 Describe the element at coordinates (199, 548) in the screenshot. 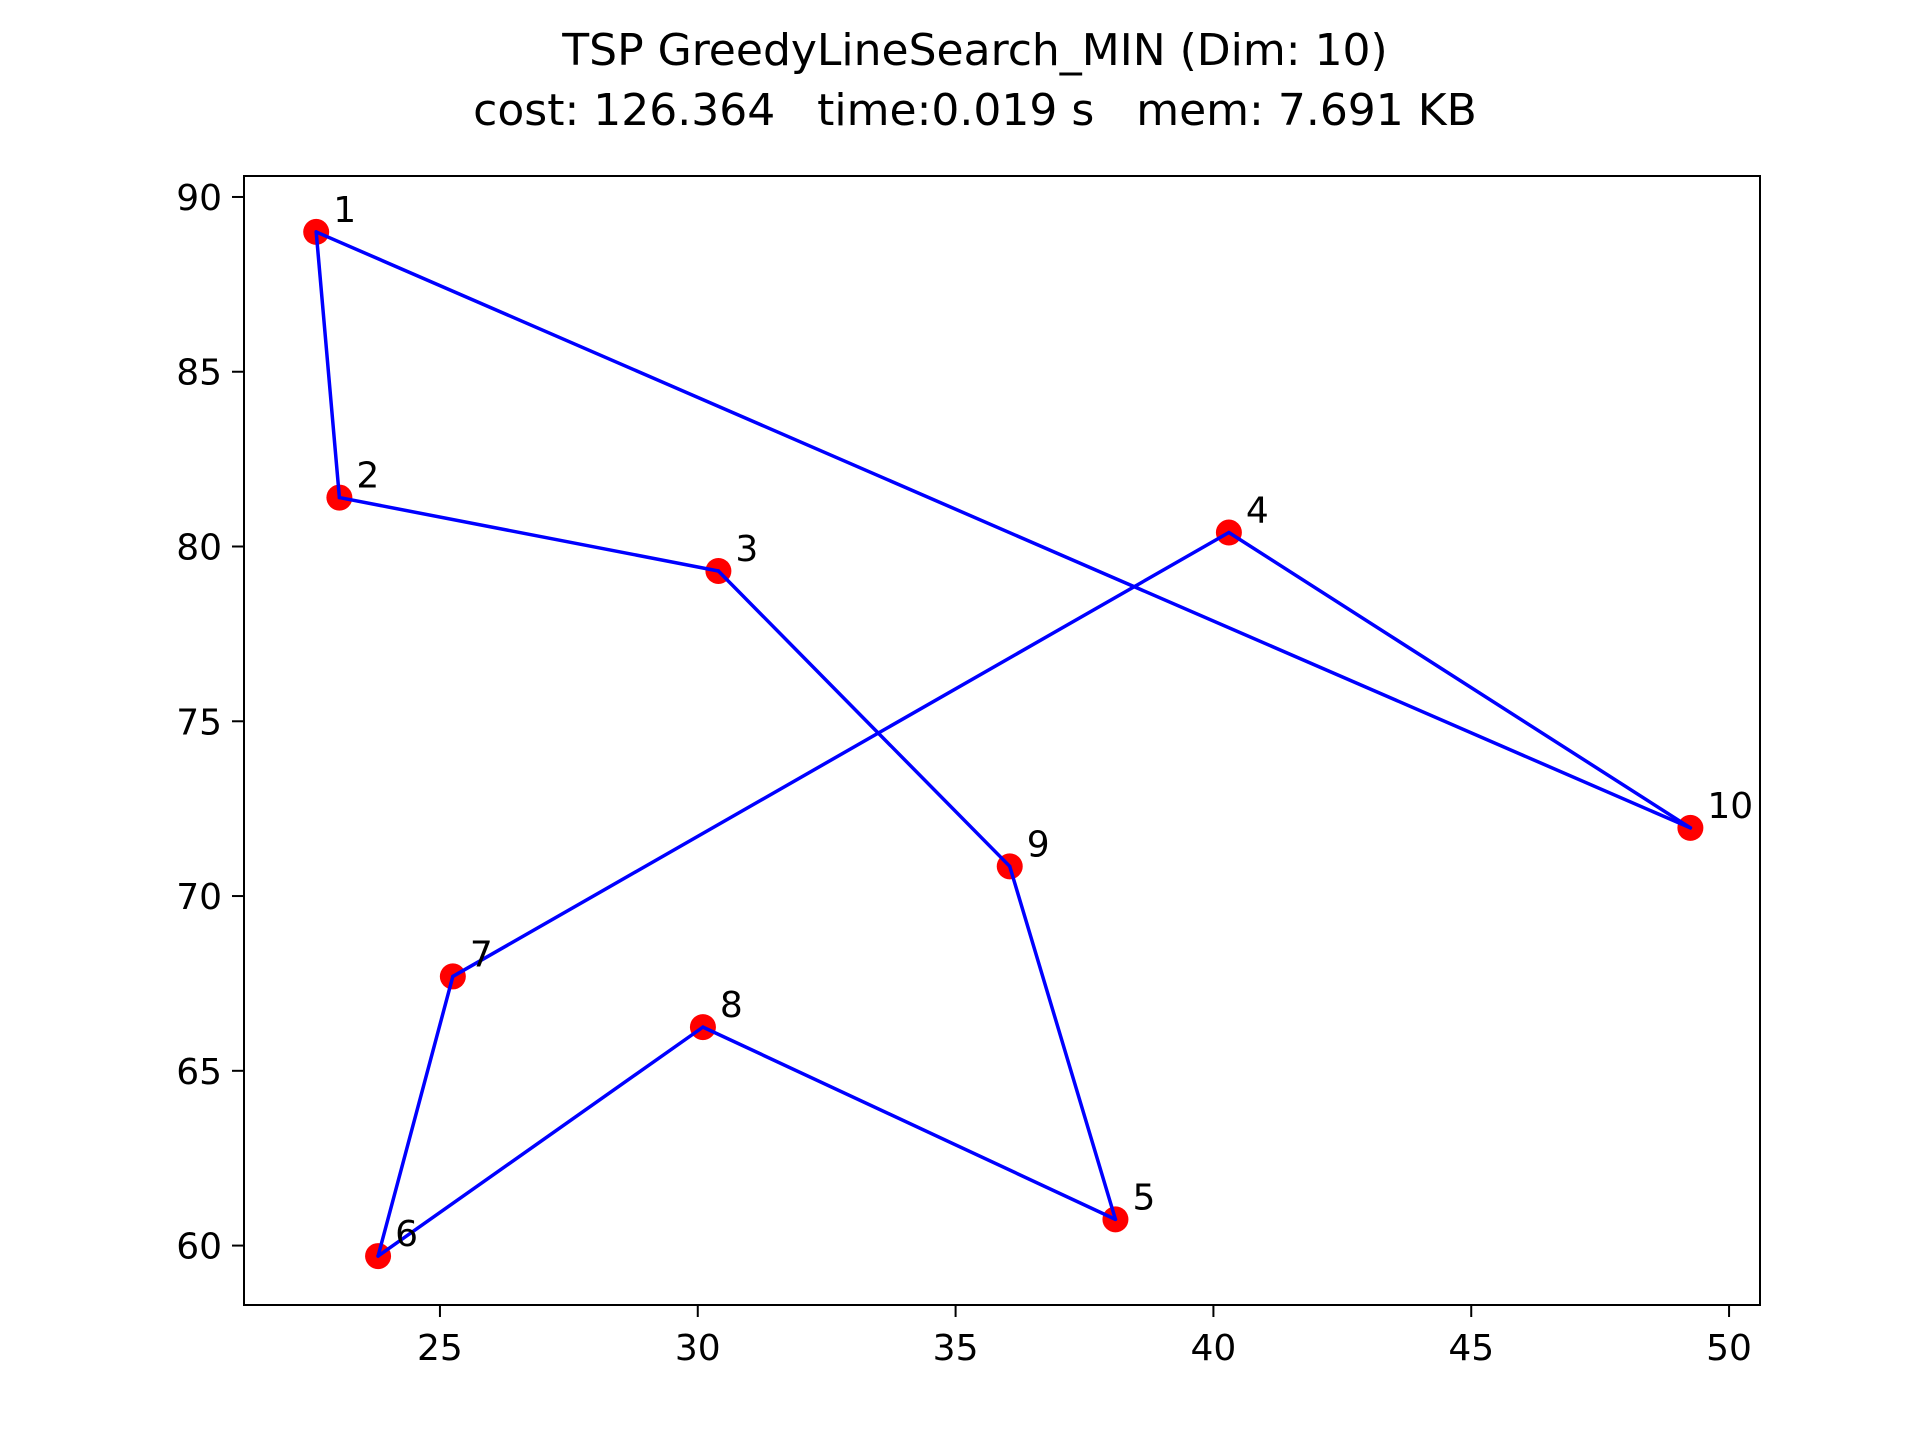

I see `y-tick-label: 80` at that location.